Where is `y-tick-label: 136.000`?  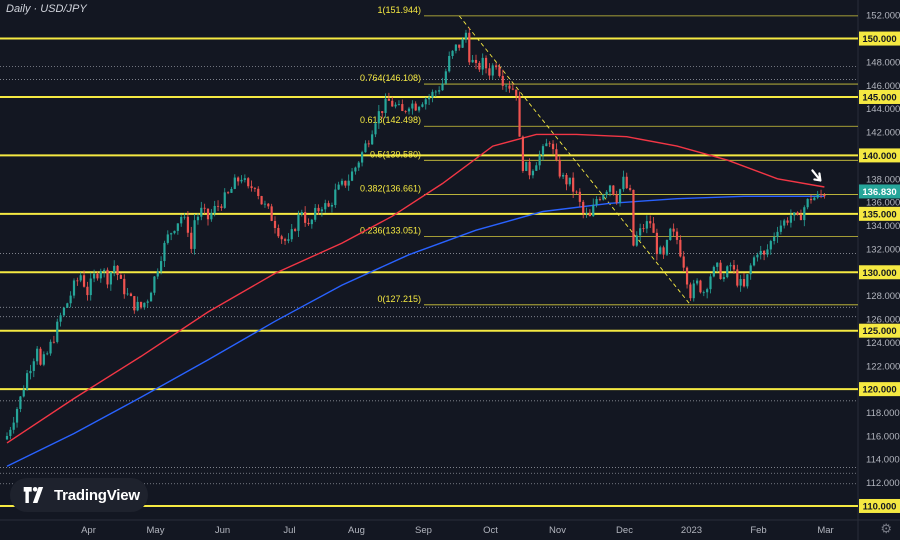 y-tick-label: 136.000 is located at coordinates (883, 203).